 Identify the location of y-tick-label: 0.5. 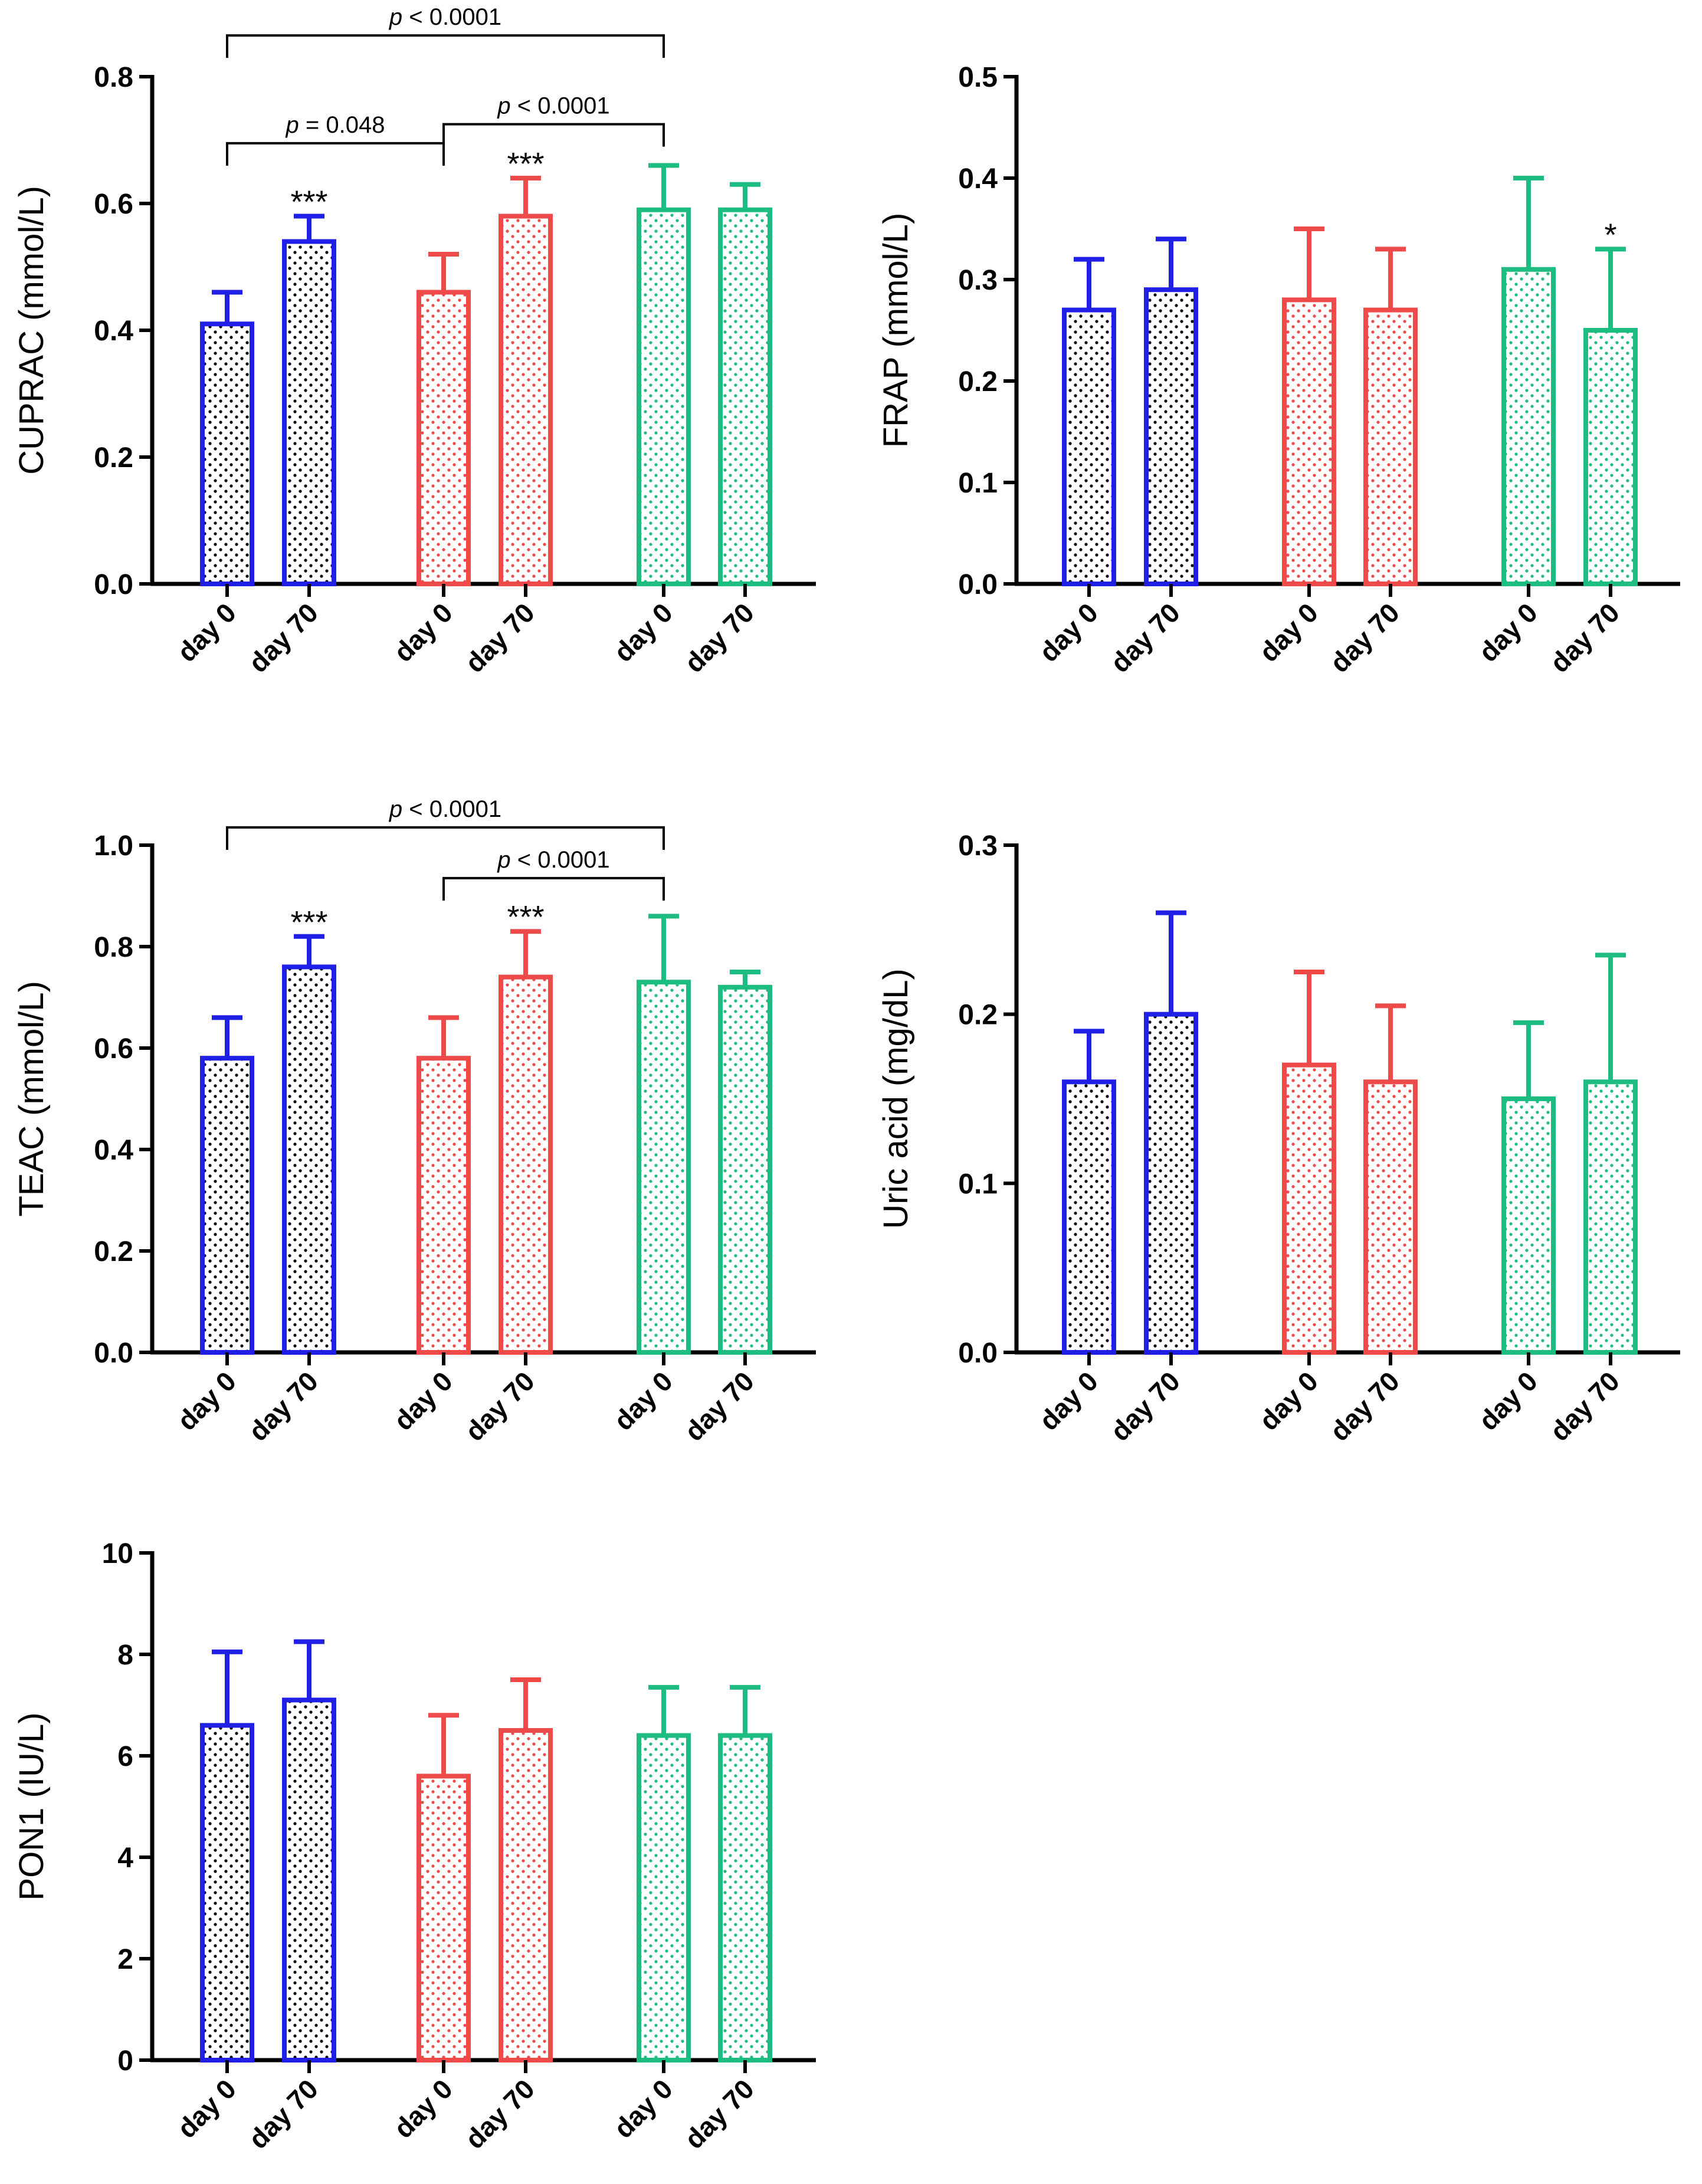
(978, 77).